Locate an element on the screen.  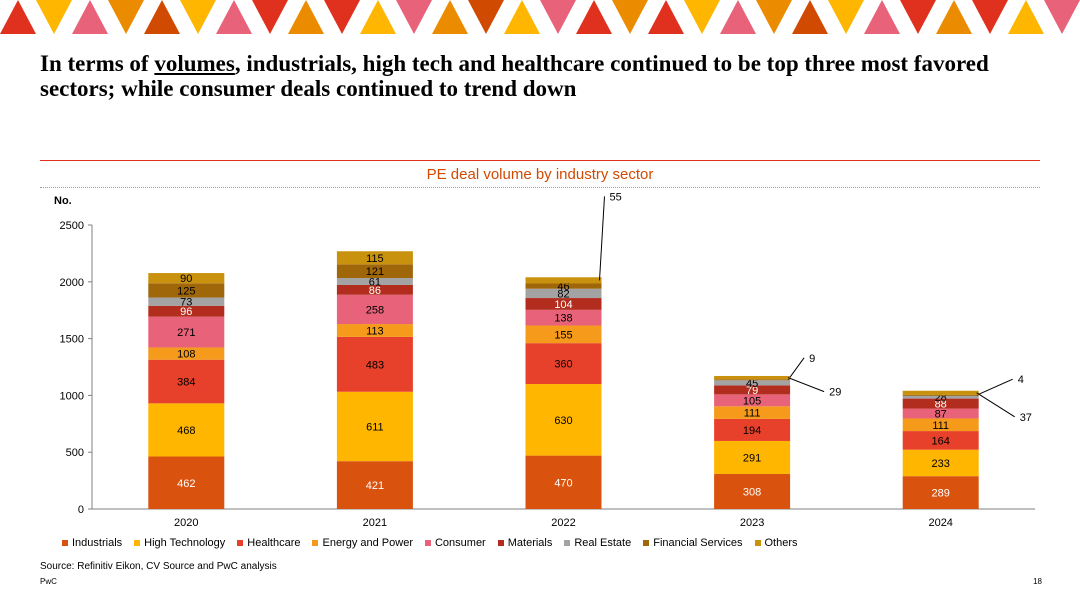
data-label: 360 is located at coordinates (563, 365).